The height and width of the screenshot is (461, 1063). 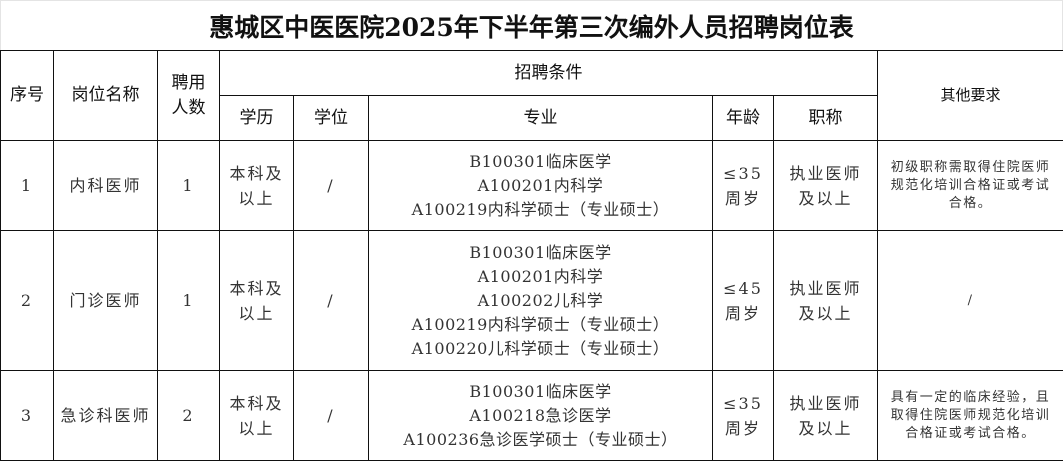 What do you see at coordinates (743, 288) in the screenshot?
I see `cell-age-line: ≤45` at bounding box center [743, 288].